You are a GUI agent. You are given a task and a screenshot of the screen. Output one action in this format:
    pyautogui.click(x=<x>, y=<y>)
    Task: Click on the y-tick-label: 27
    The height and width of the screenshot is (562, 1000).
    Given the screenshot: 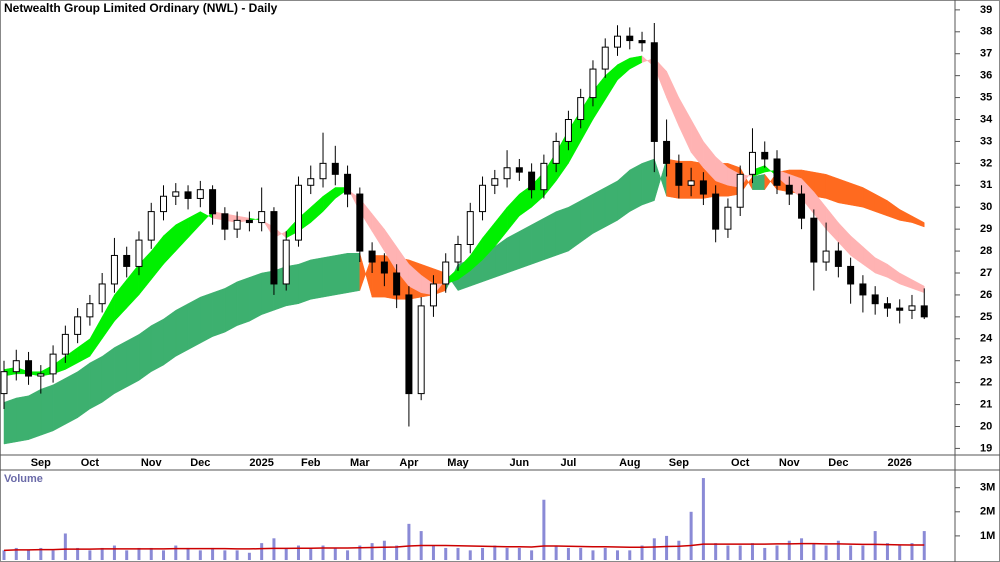 What is the action you would take?
    pyautogui.click(x=986, y=273)
    